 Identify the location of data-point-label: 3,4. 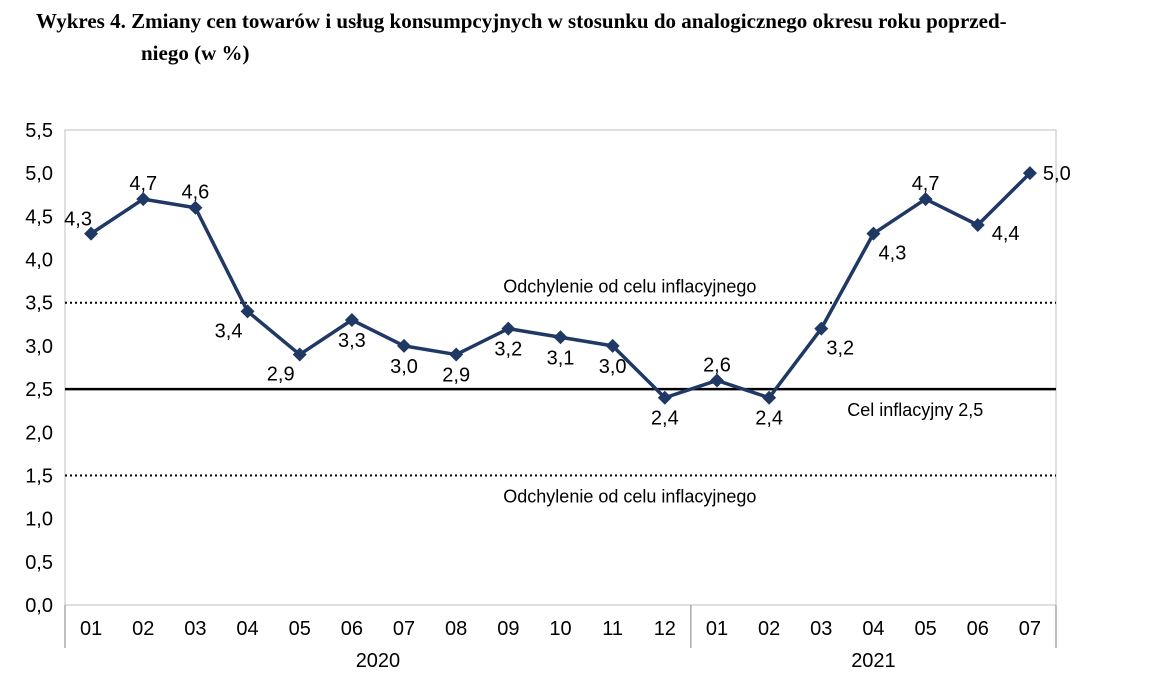
(229, 331).